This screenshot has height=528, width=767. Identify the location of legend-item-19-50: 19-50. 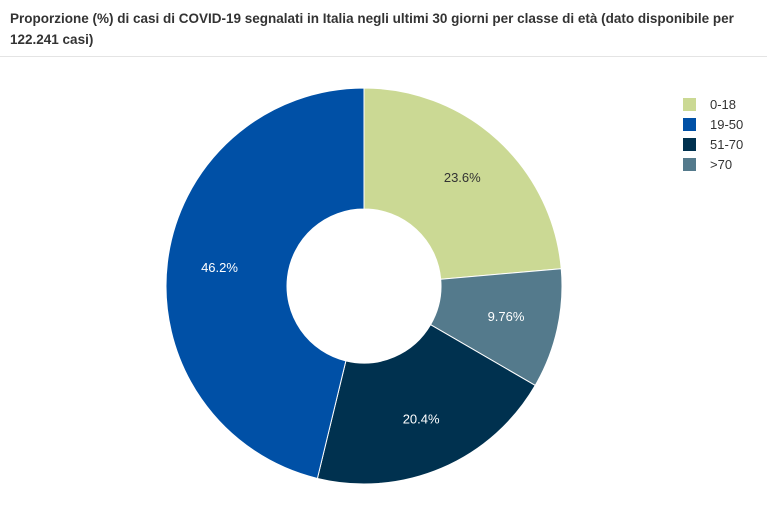
(713, 124).